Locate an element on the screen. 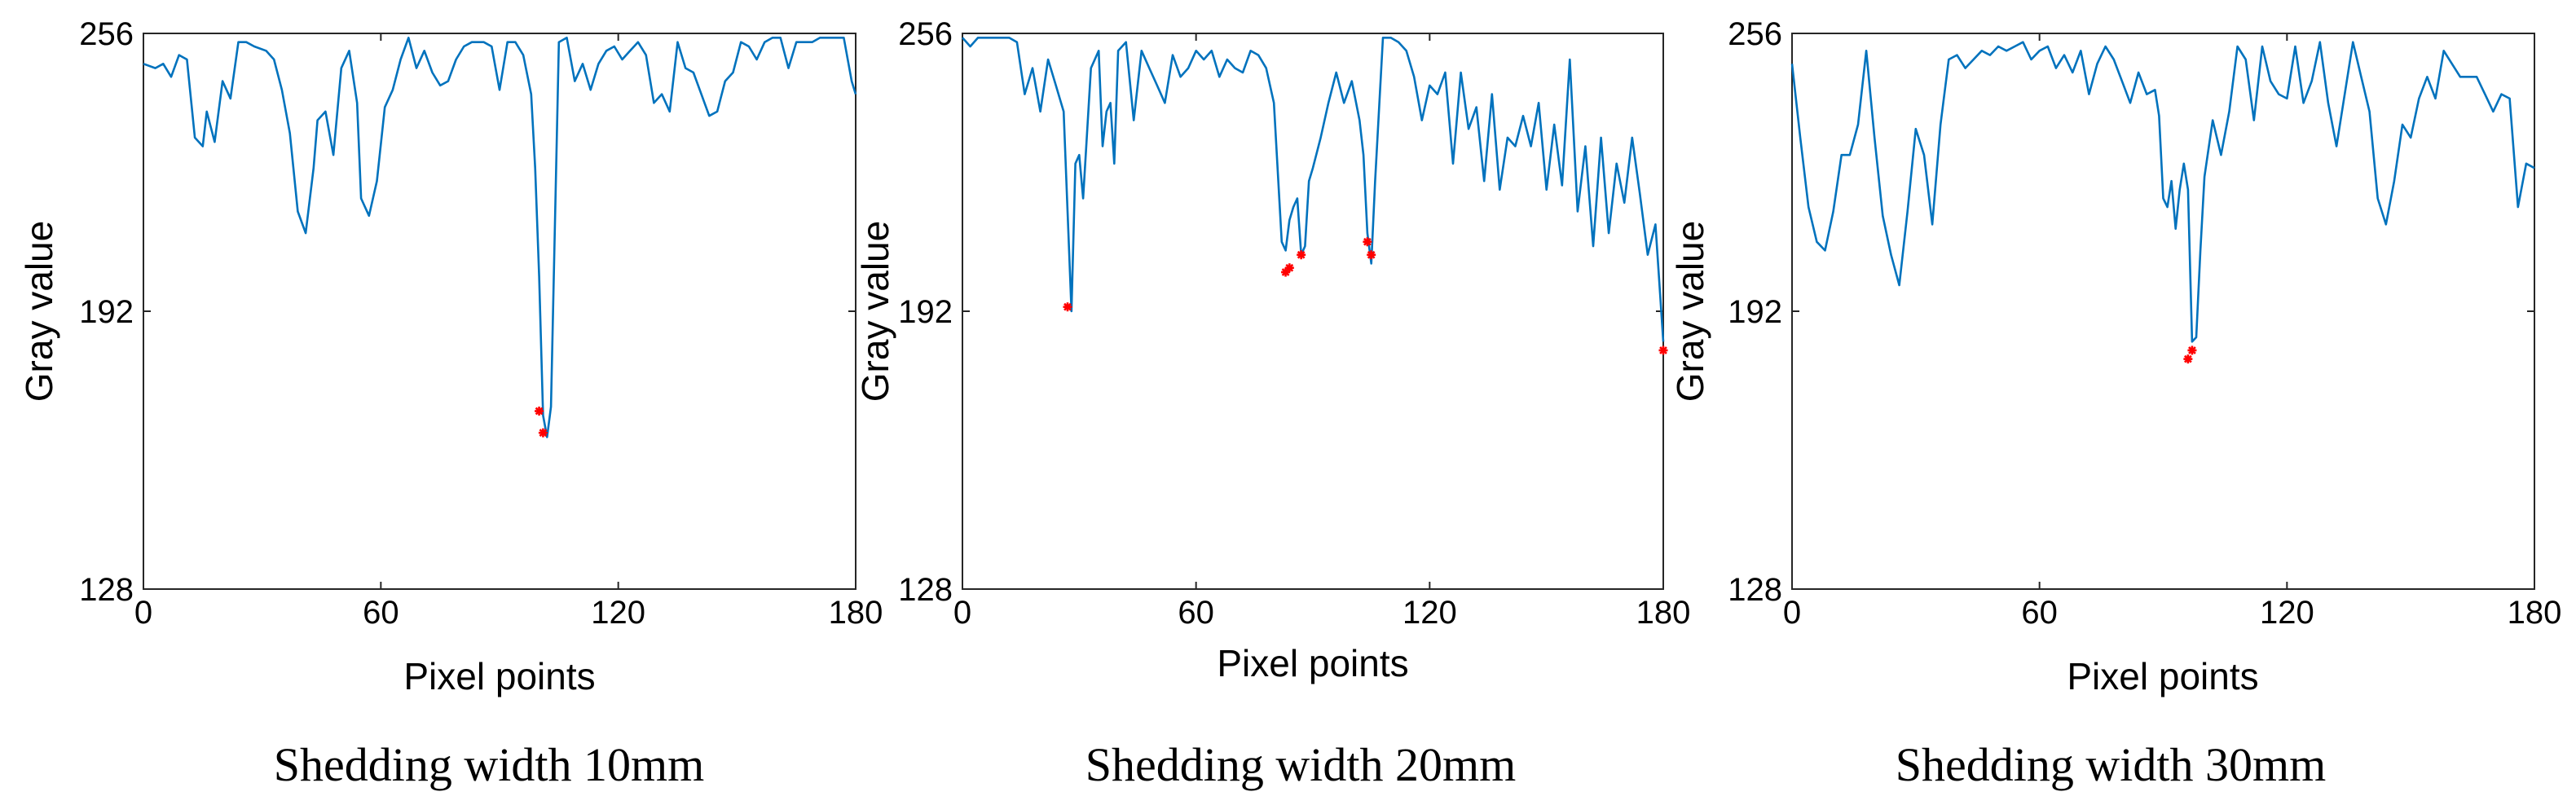  panel-caption: Shedding width 10mm is located at coordinates (489, 764).